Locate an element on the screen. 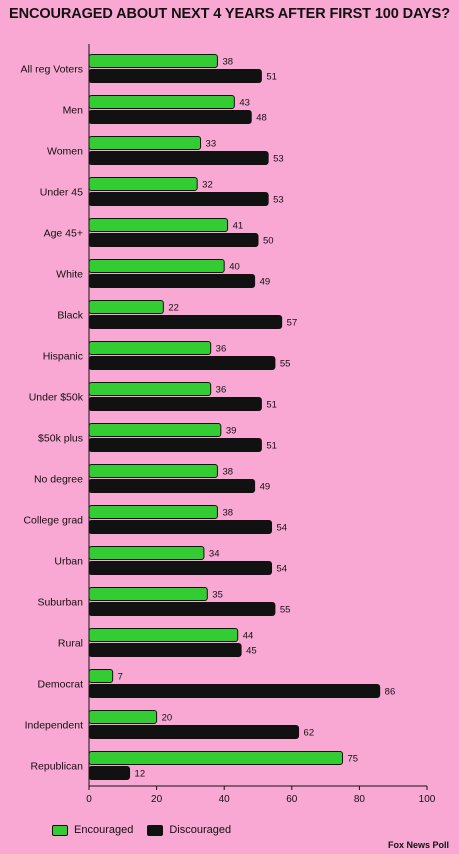  data-label-discouraged-white: 49 is located at coordinates (265, 282).